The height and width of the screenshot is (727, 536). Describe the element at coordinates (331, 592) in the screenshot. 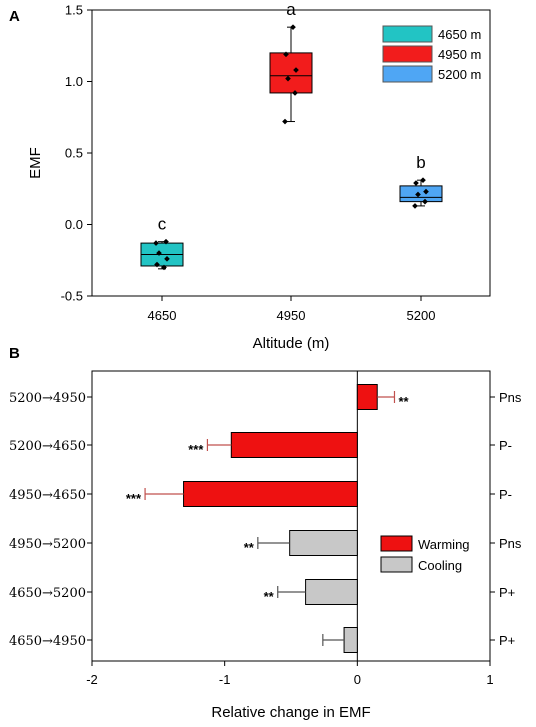

I see `bar-4650→5200` at that location.